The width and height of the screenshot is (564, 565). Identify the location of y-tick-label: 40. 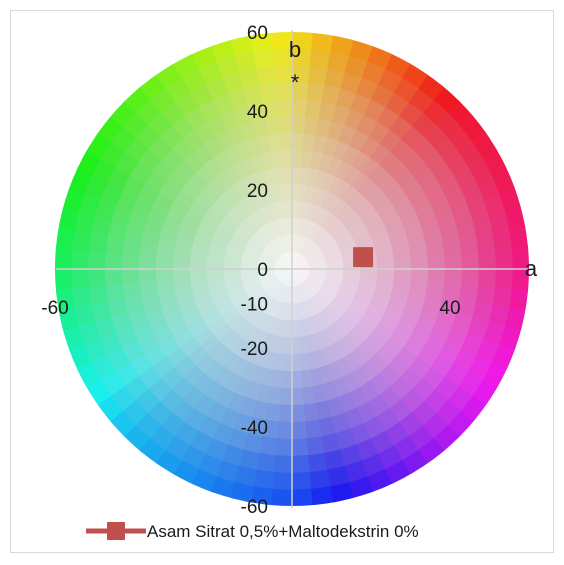
(257, 112).